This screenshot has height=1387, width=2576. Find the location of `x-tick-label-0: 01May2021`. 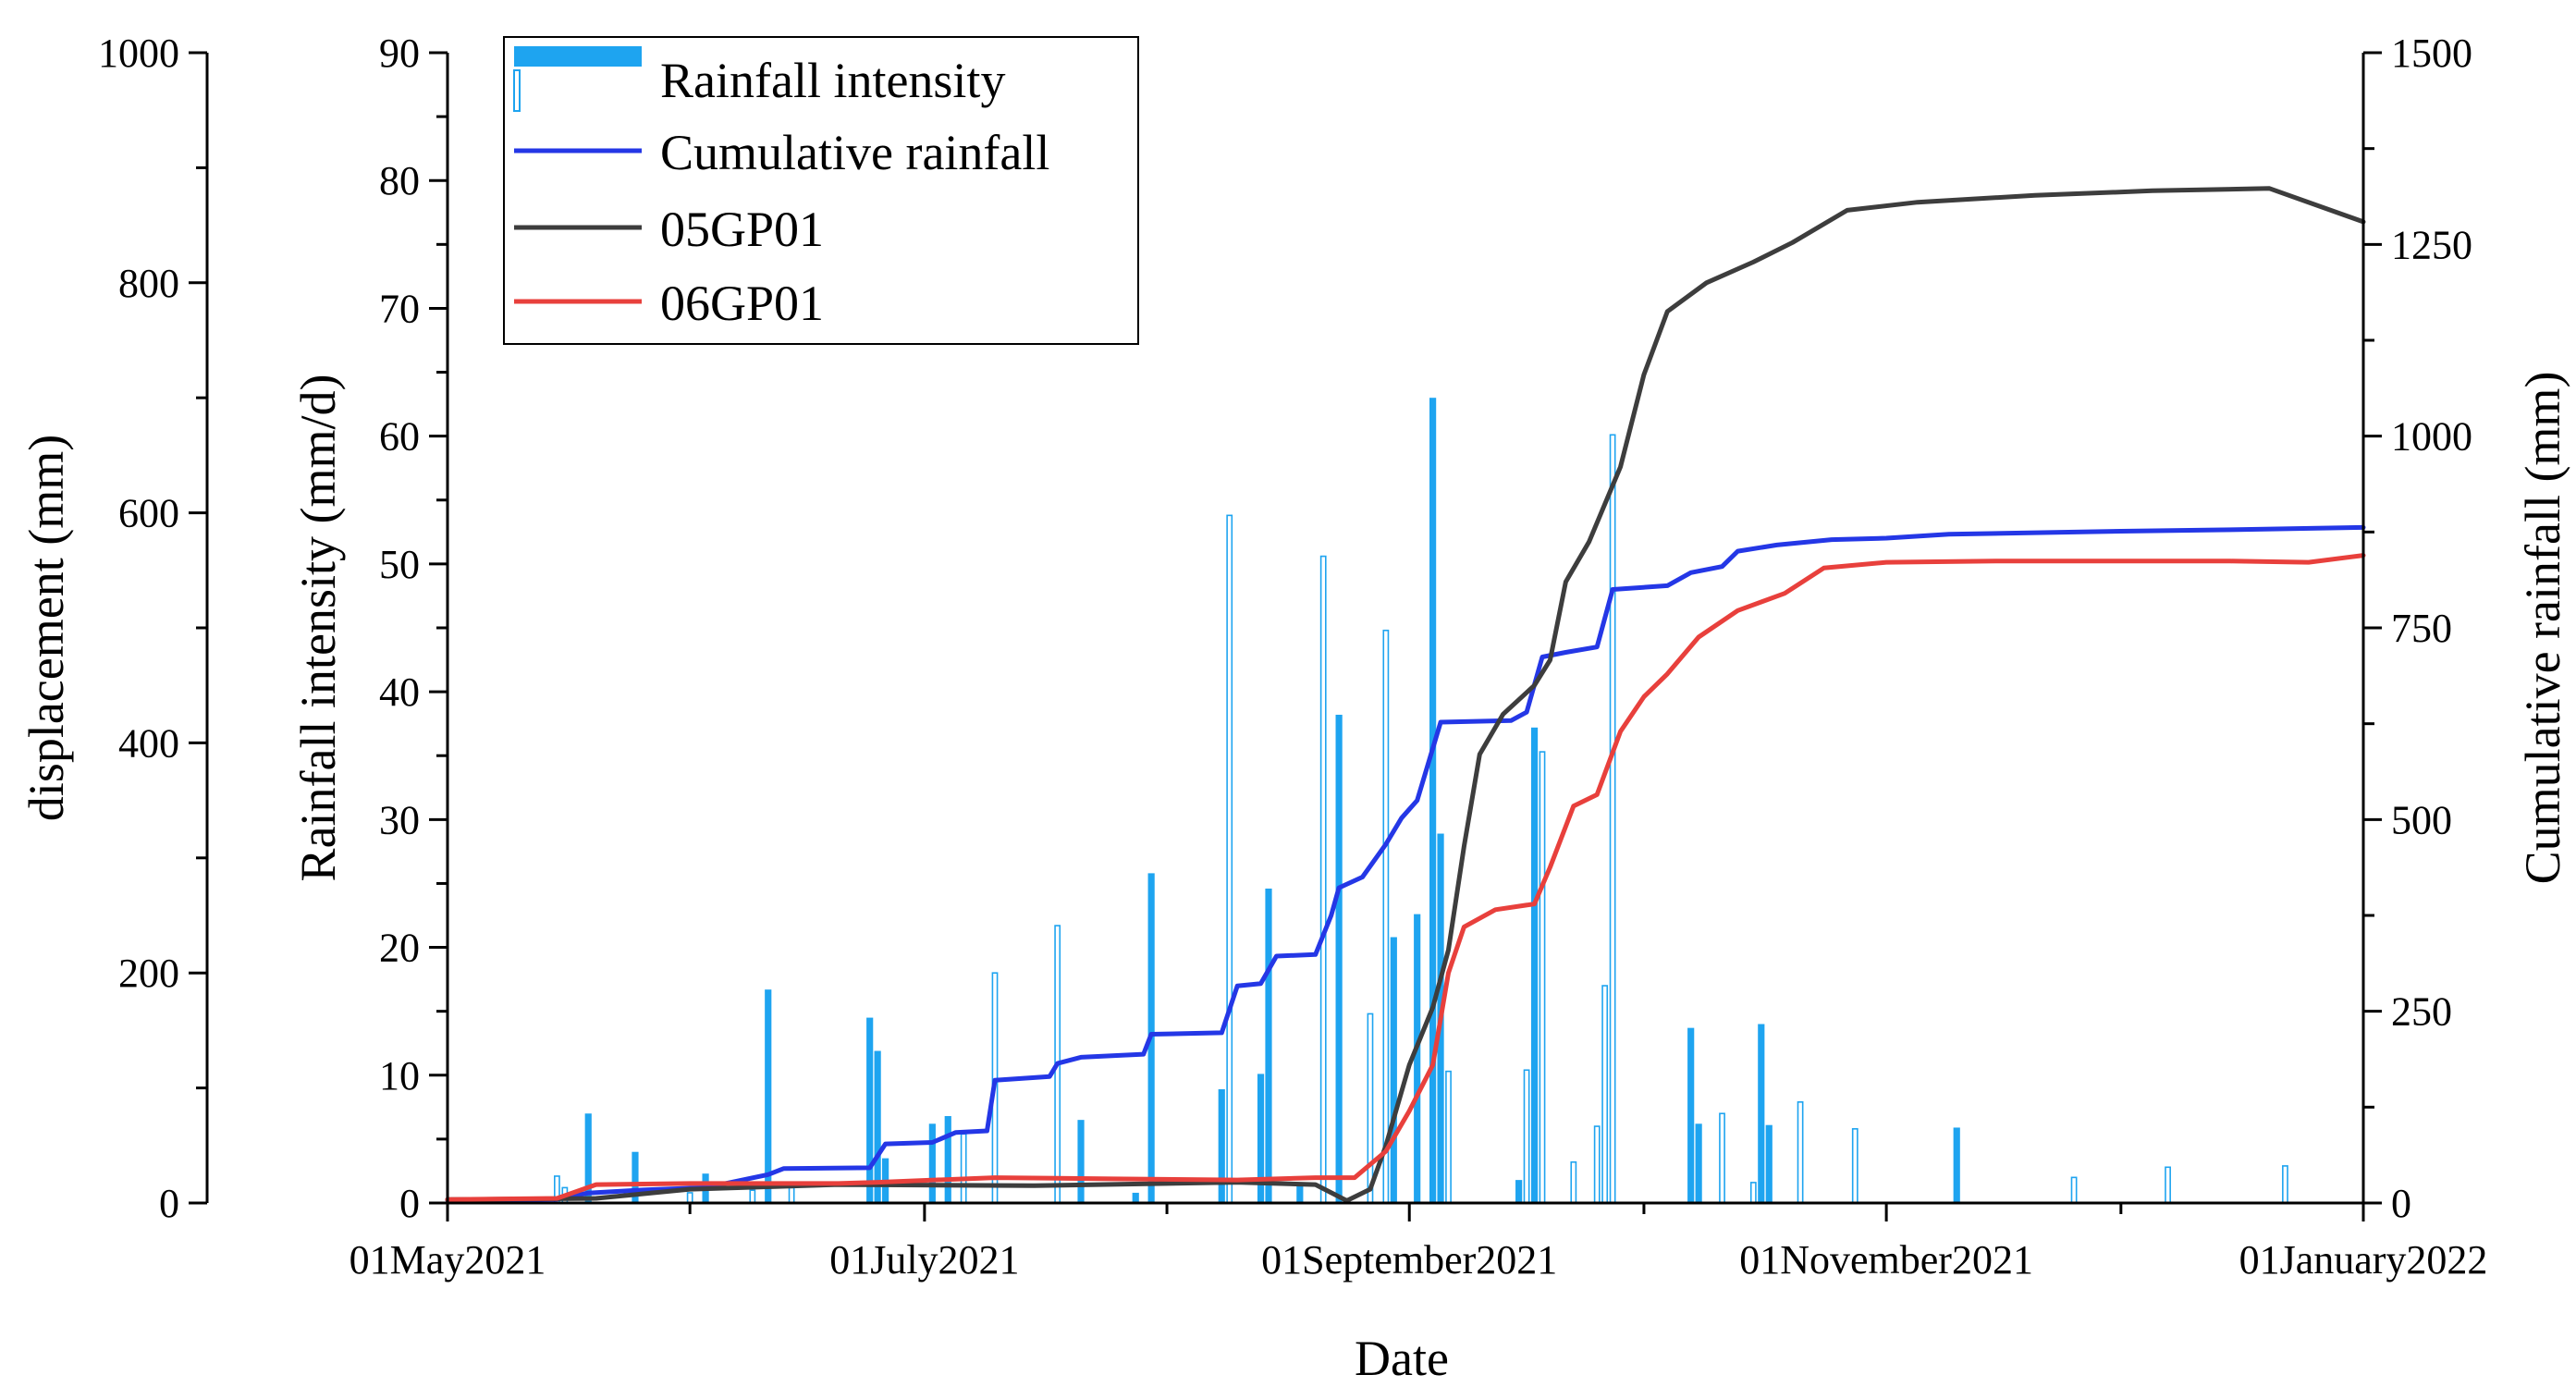

x-tick-label-0: 01May2021 is located at coordinates (448, 1260).